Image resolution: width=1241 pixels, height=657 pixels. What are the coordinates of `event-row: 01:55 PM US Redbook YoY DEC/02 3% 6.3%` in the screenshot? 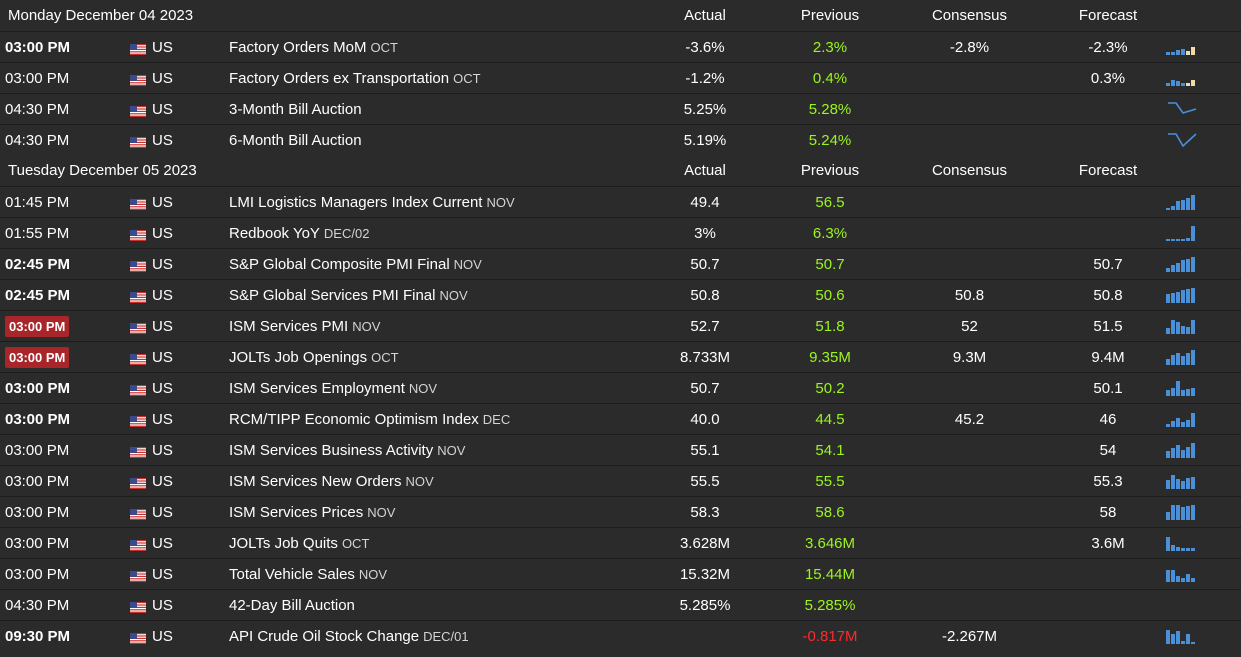 It's located at (620, 233).